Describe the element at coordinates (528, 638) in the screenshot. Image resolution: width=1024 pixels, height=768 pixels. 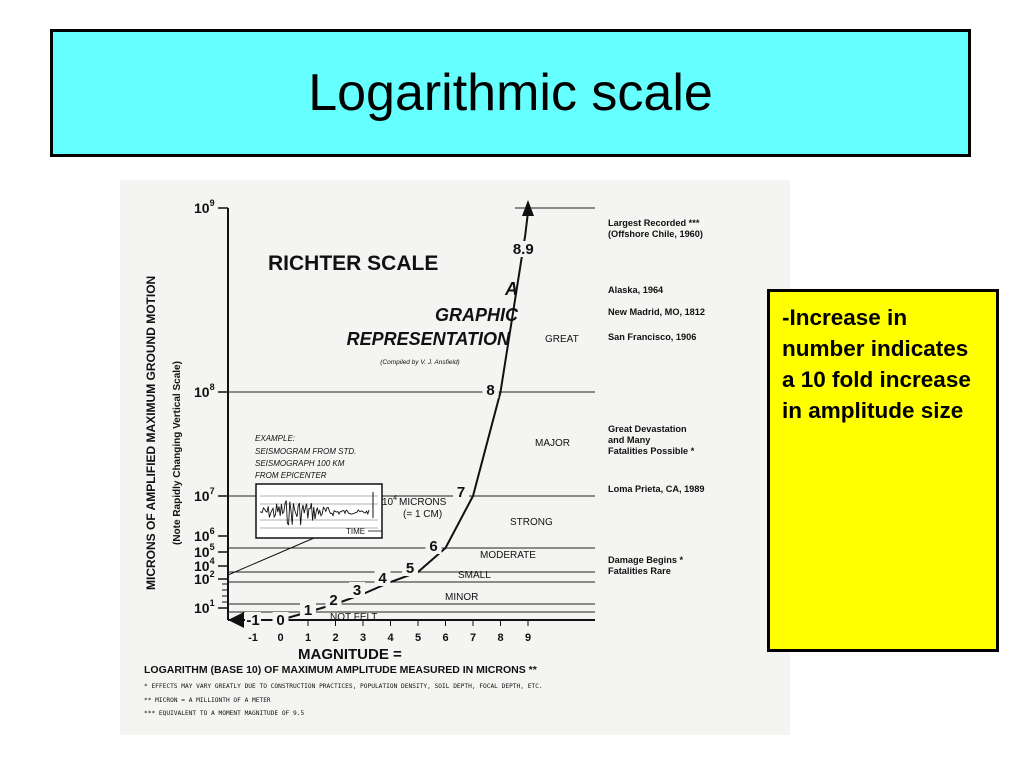
I see `x-tick-label: 9` at that location.